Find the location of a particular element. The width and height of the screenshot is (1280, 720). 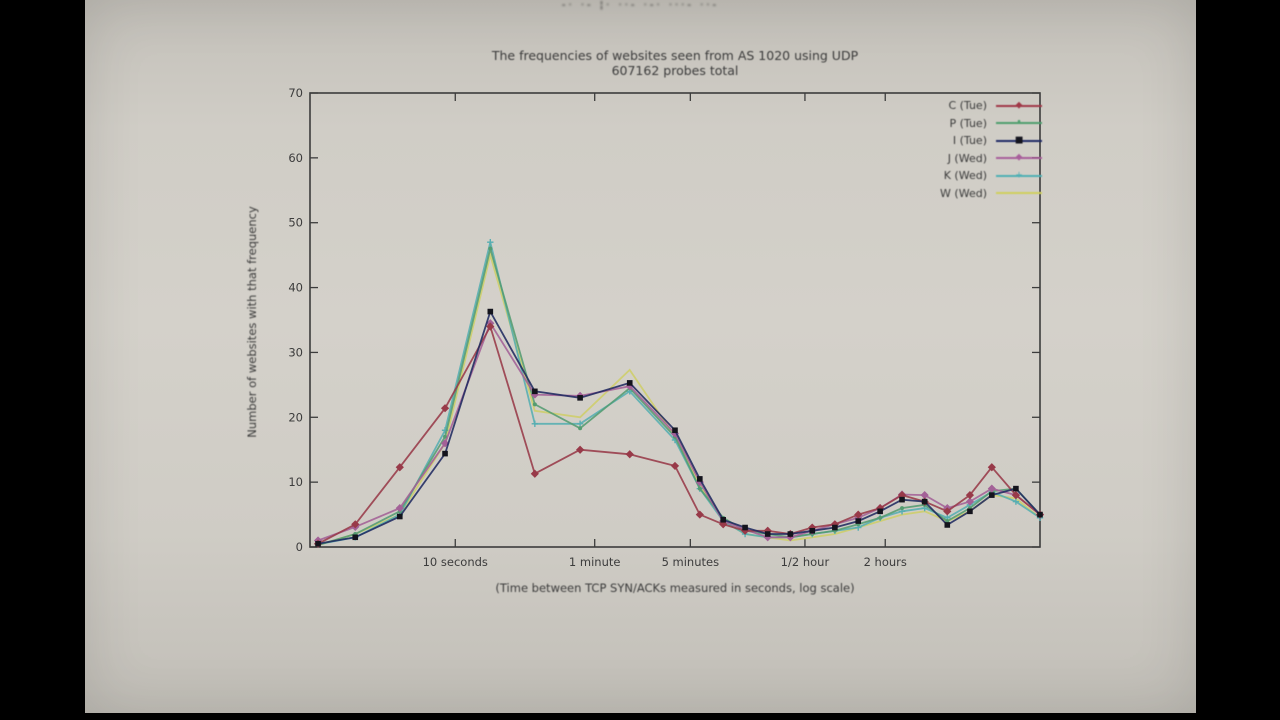

legend-label: J (Wed) is located at coordinates (967, 158).